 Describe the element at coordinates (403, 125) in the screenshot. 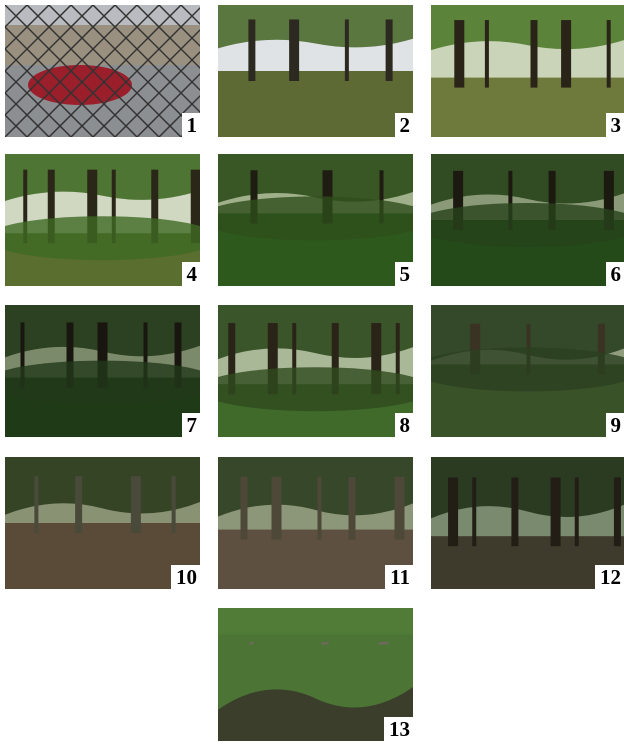

I see `panel-number: 2` at that location.